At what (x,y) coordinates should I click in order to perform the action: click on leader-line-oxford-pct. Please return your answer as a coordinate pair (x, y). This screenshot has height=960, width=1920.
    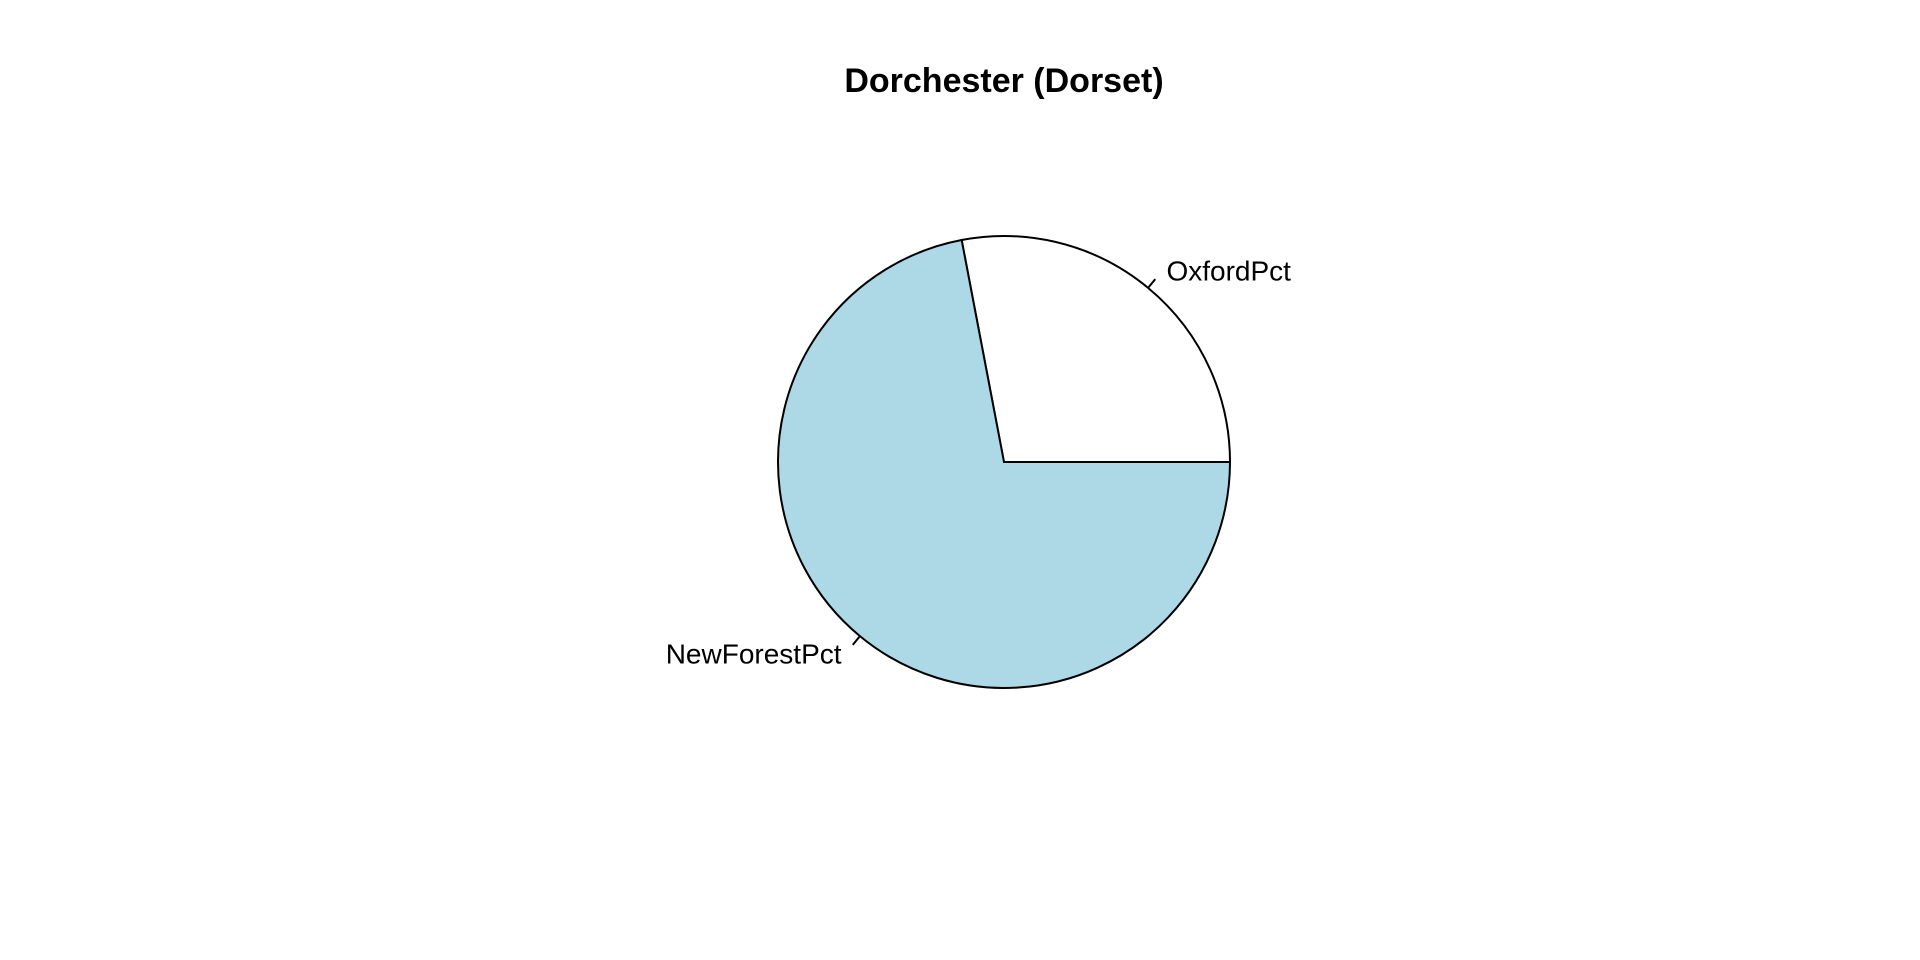
    Looking at the image, I should click on (1152, 283).